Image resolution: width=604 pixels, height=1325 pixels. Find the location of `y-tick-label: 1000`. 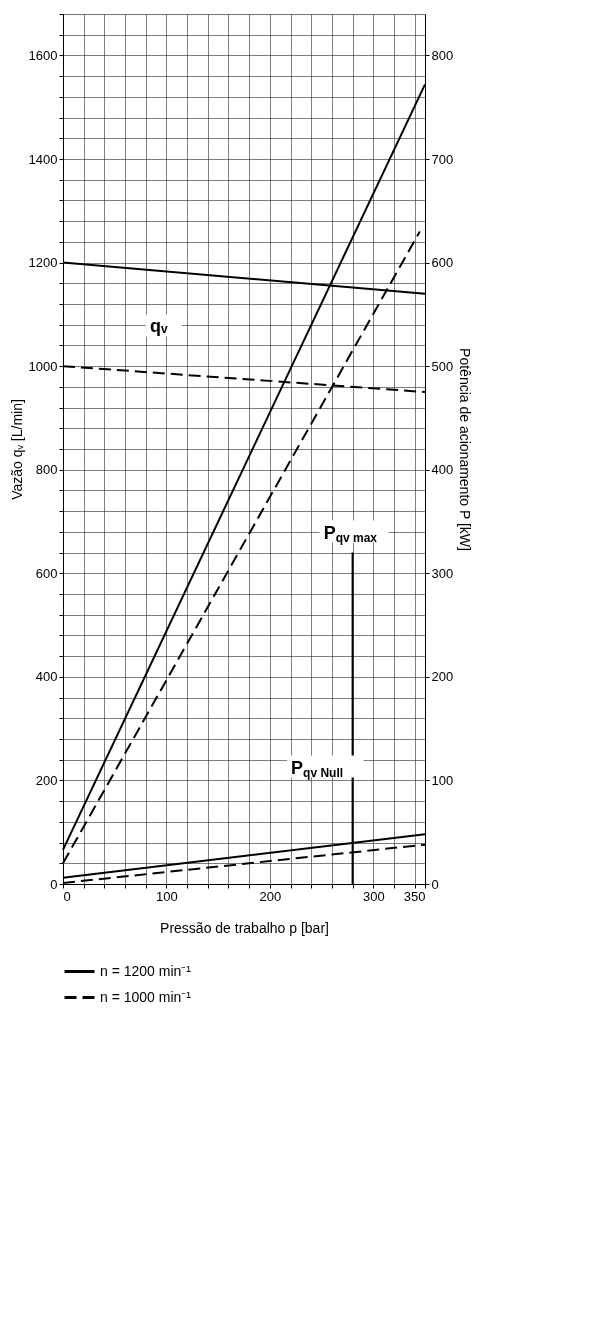

y-tick-label: 1000 is located at coordinates (43, 366).